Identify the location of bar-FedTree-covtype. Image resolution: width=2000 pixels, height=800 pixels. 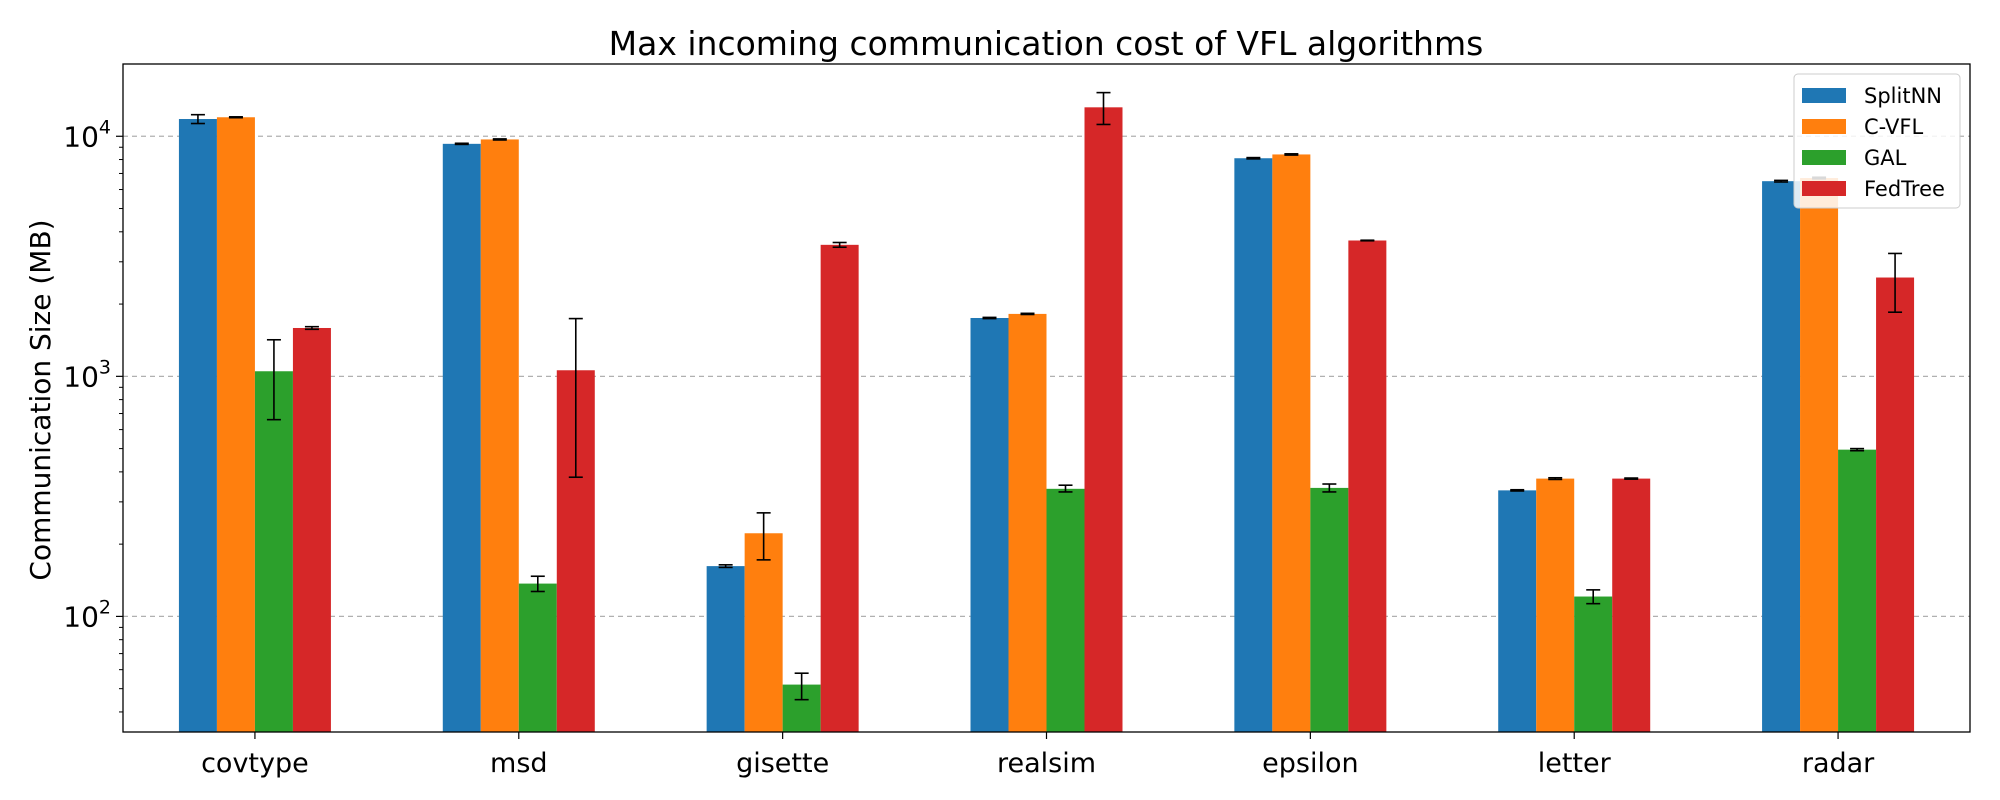
(311, 529).